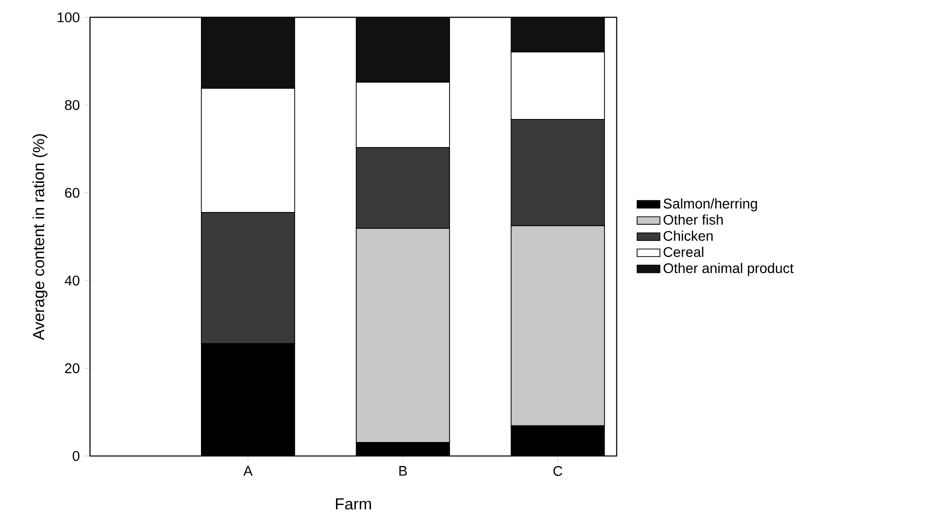  I want to click on y-tick-label: 40, so click(72, 281).